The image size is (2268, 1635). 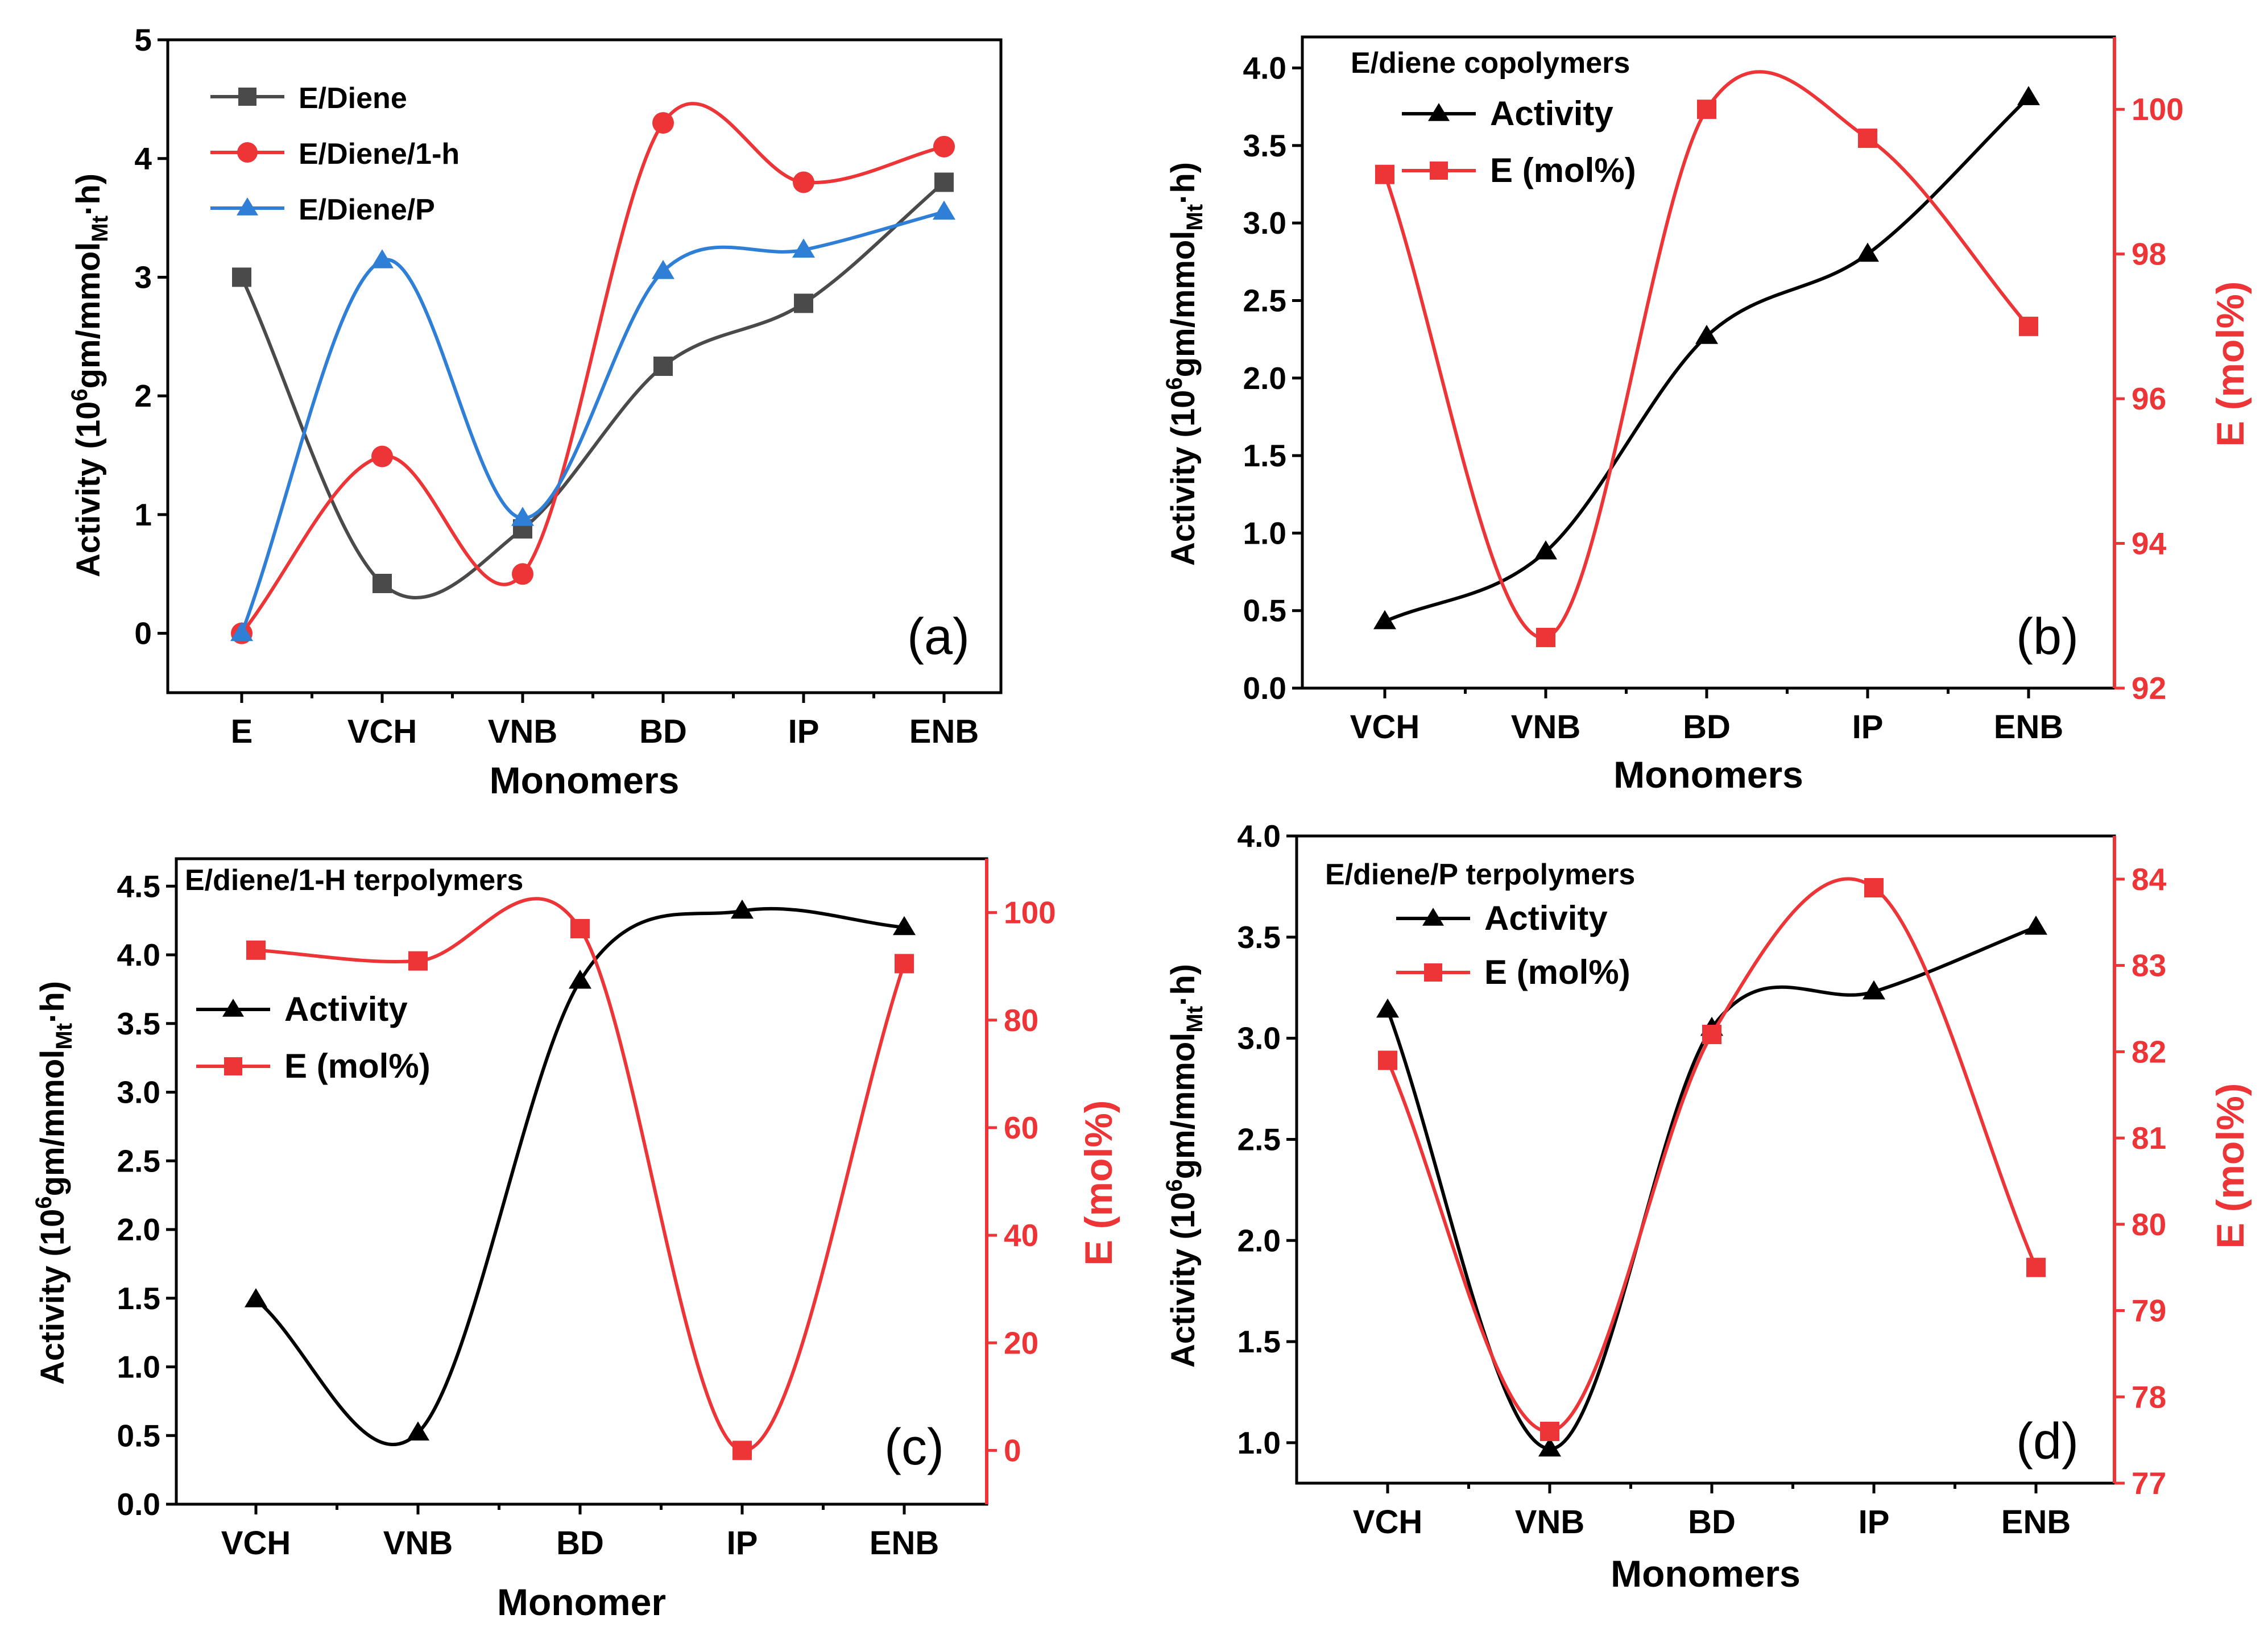 I want to click on panel-title: E/diene/P terpolymers, so click(x=1480, y=874).